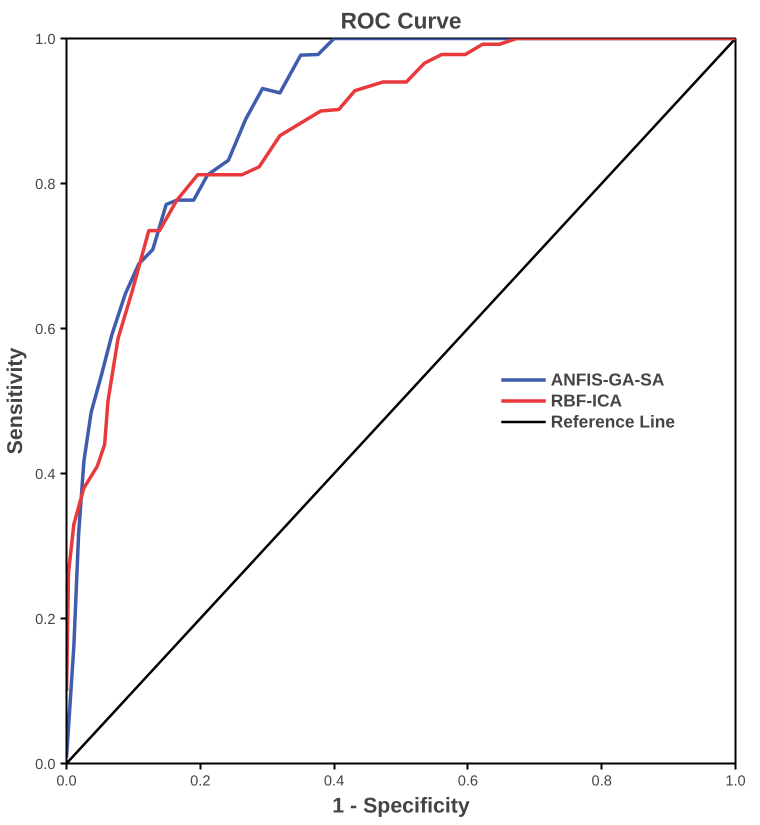 This screenshot has height=825, width=760. Describe the element at coordinates (586, 400) in the screenshot. I see `legend-label: RBF-ICA` at that location.